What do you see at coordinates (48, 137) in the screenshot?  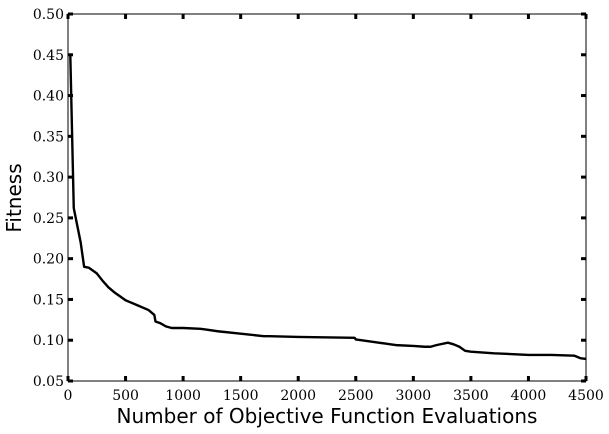 I see `y-tick-label: 0.35` at bounding box center [48, 137].